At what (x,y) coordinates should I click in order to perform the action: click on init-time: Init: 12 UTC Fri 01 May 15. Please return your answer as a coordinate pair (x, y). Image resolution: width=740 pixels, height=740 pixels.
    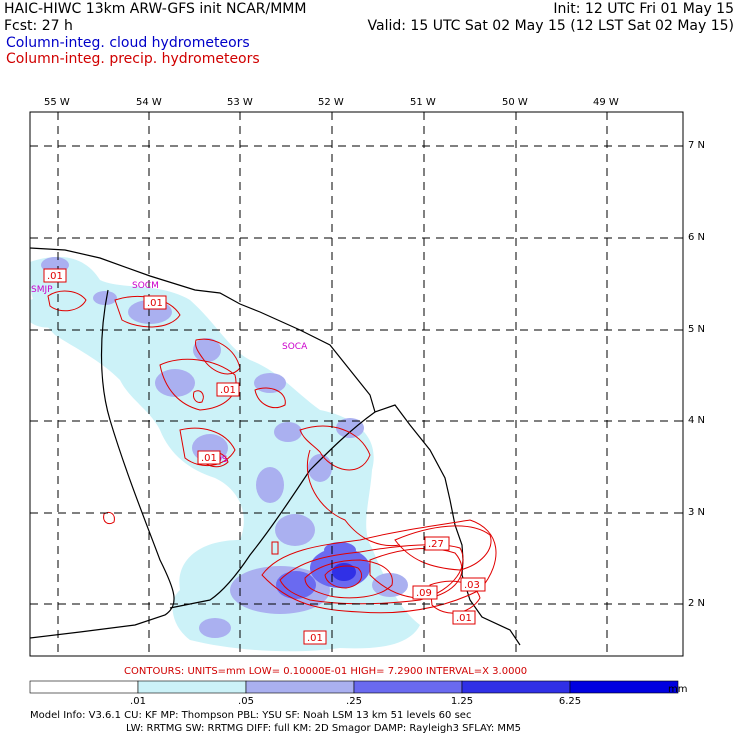
    Looking at the image, I should click on (643, 9).